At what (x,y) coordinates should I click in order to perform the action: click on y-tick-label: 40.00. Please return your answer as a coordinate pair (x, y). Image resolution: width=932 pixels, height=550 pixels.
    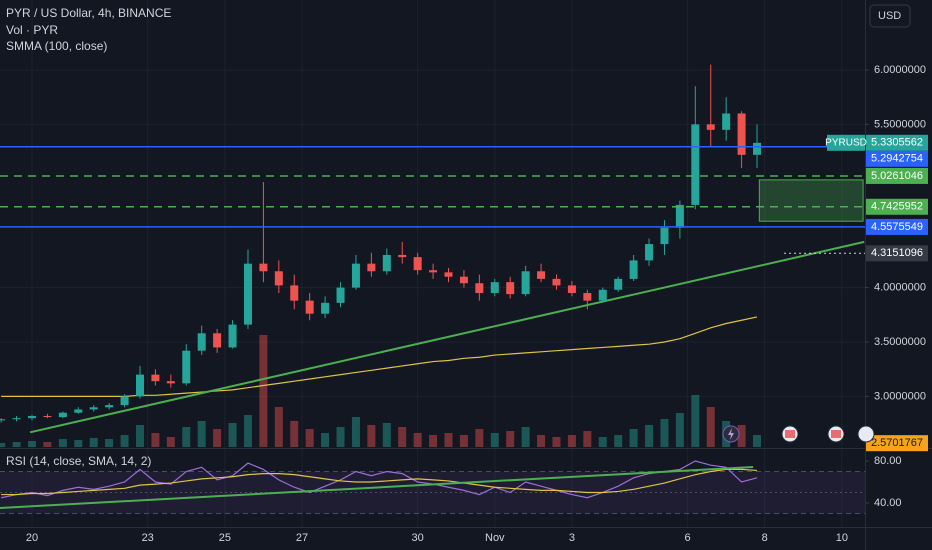
    Looking at the image, I should click on (888, 503).